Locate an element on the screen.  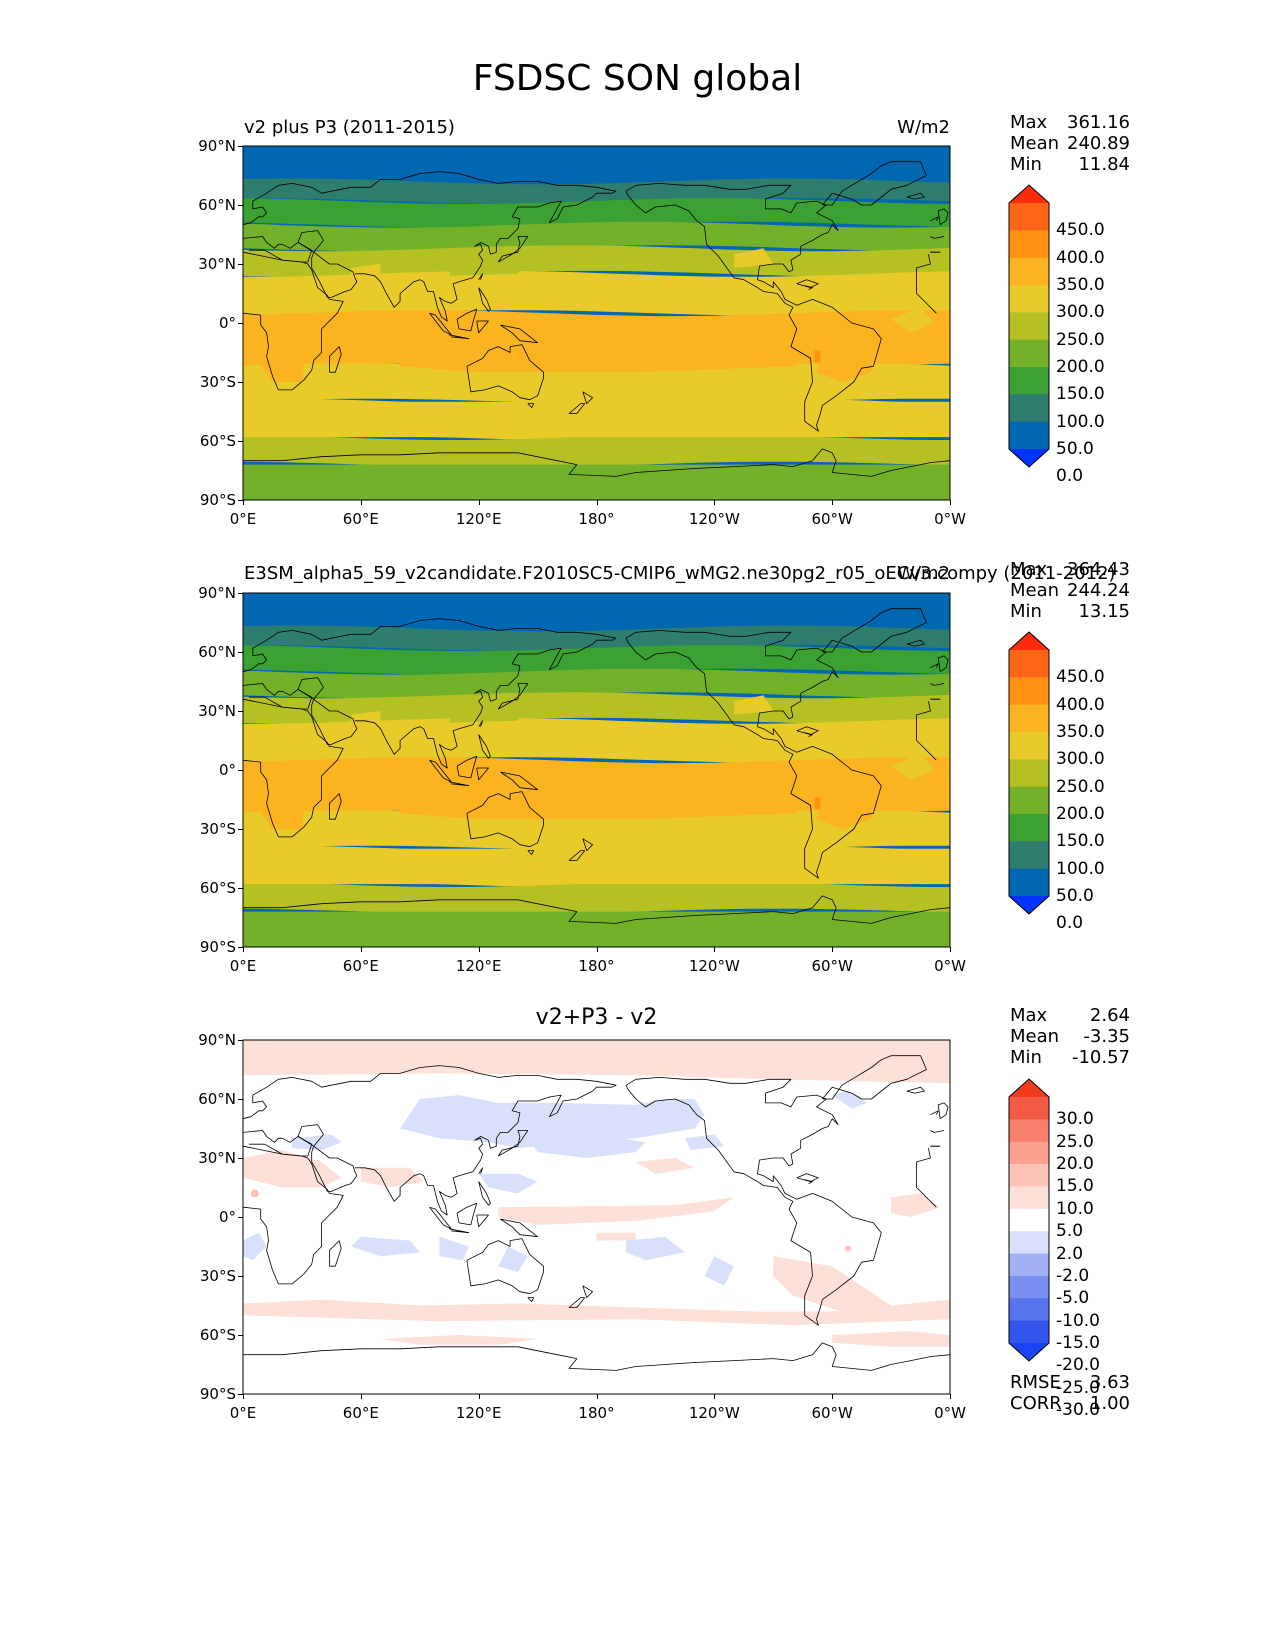
map-plot-test is located at coordinates (596, 323).